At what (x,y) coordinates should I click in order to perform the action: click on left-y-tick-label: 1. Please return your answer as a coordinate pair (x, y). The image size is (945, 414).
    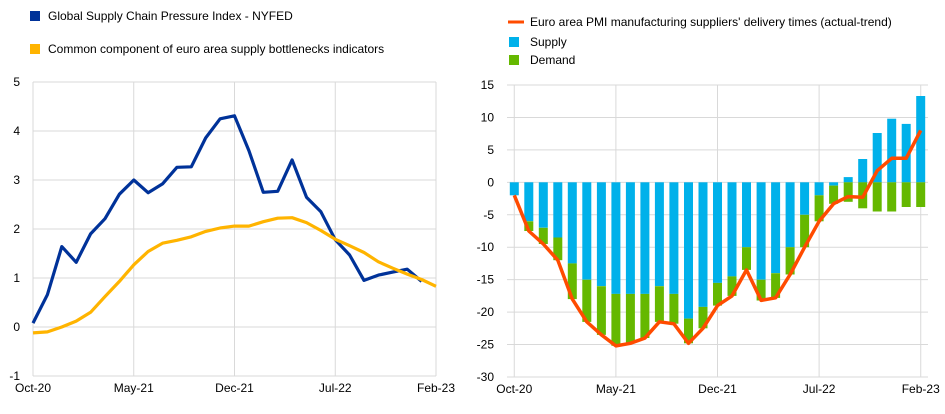
    Looking at the image, I should click on (16, 278).